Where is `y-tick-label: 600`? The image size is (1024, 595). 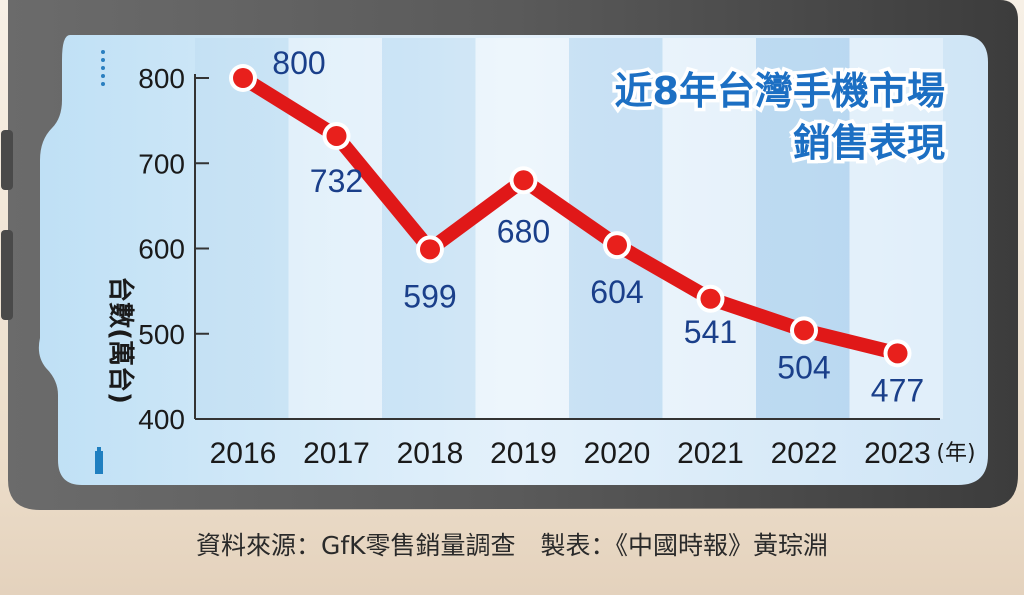 y-tick-label: 600 is located at coordinates (161, 249).